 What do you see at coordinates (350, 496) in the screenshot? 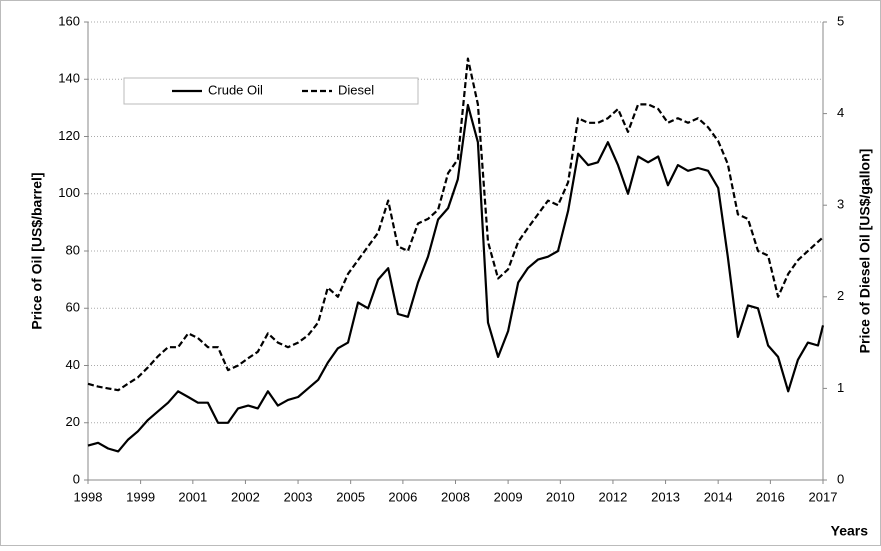
I see `x-tick-label: 2005` at bounding box center [350, 496].